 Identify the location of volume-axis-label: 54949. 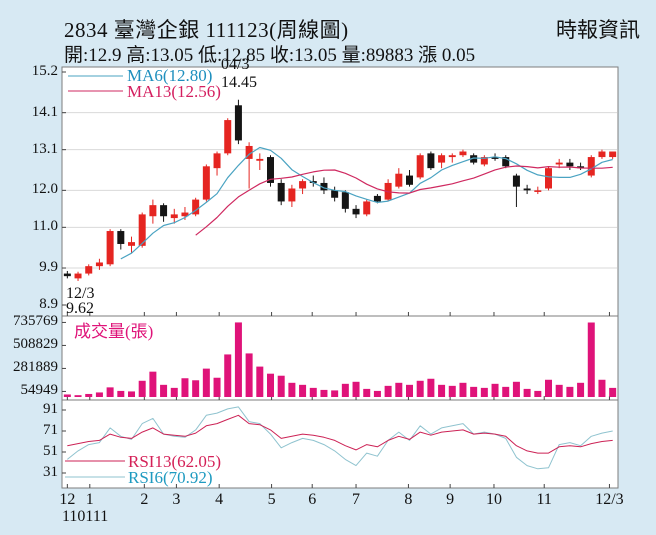
(39, 390).